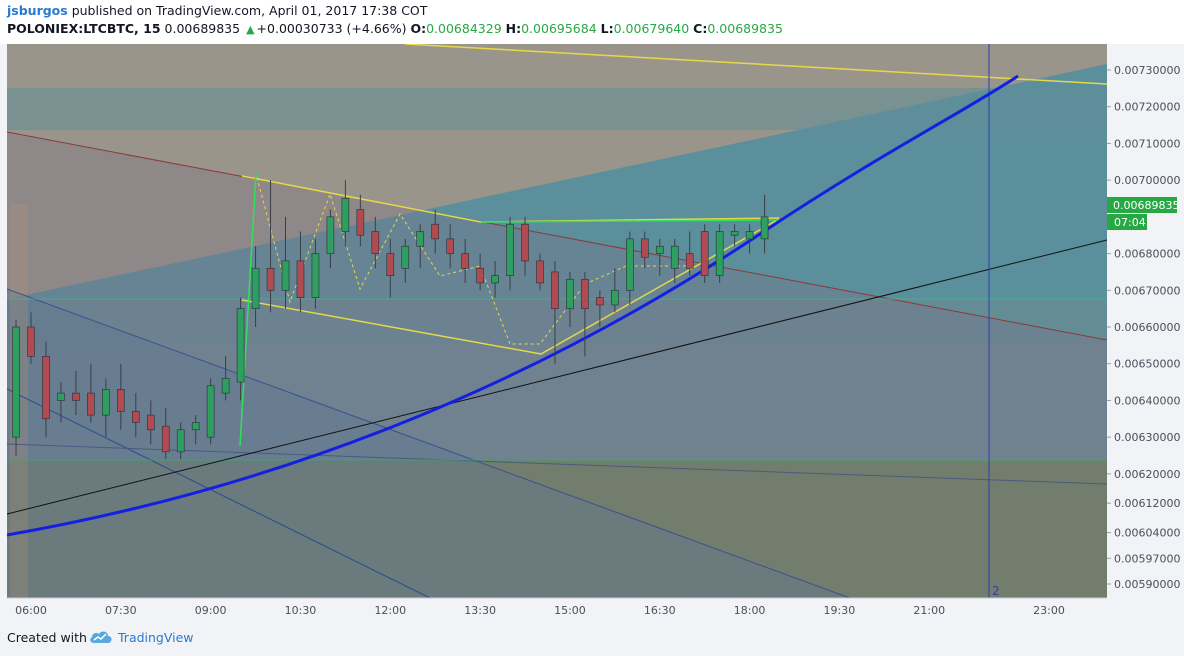  What do you see at coordinates (1147, 558) in the screenshot?
I see `y-tick-label: 0.00597000` at bounding box center [1147, 558].